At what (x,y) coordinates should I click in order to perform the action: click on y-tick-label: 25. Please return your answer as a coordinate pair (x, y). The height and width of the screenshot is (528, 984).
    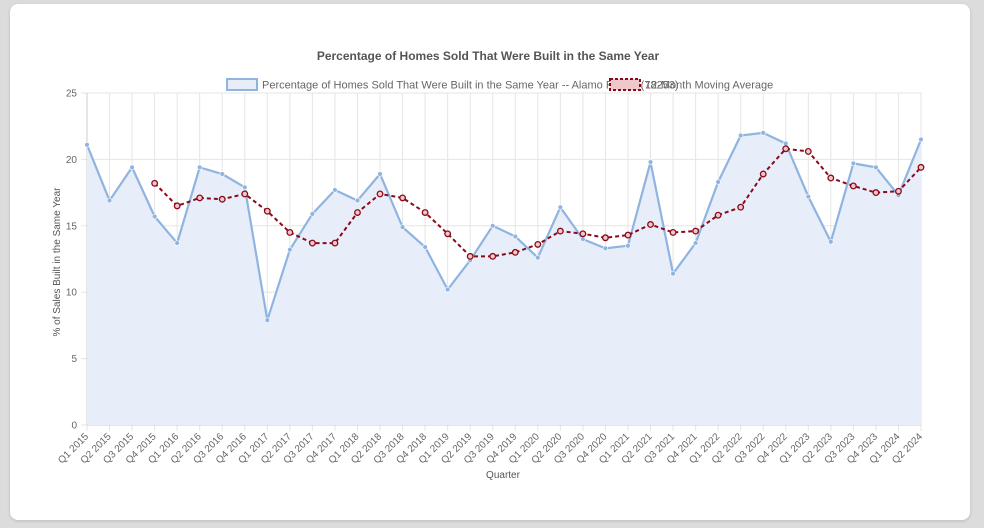
    Looking at the image, I should click on (72, 94).